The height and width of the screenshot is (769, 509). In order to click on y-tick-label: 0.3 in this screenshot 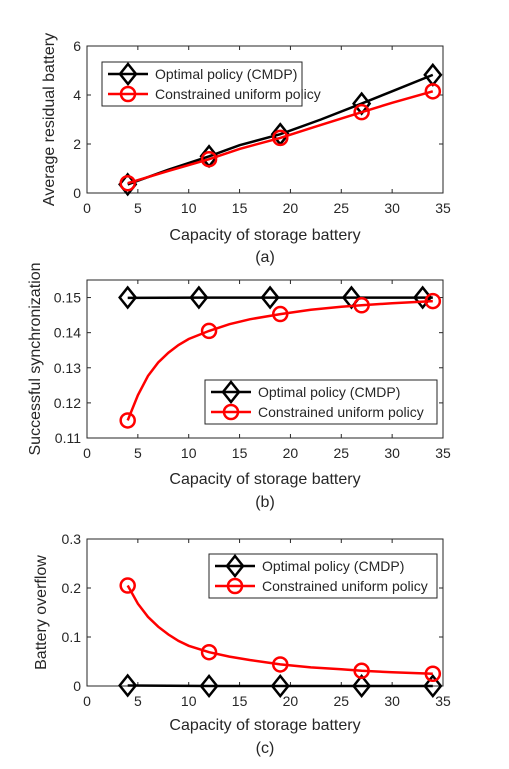, I will do `click(72, 539)`.